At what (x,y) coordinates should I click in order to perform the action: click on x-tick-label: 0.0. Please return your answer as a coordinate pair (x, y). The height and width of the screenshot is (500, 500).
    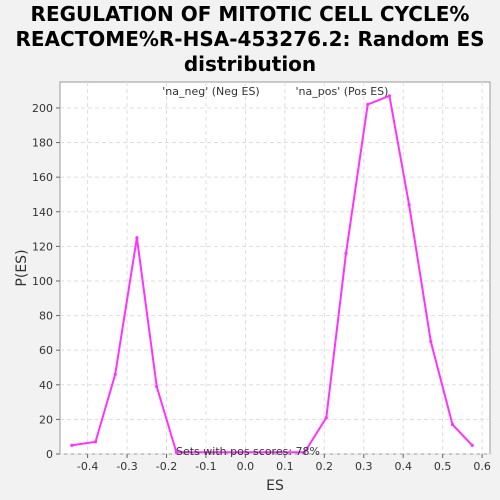
    Looking at the image, I should click on (246, 466).